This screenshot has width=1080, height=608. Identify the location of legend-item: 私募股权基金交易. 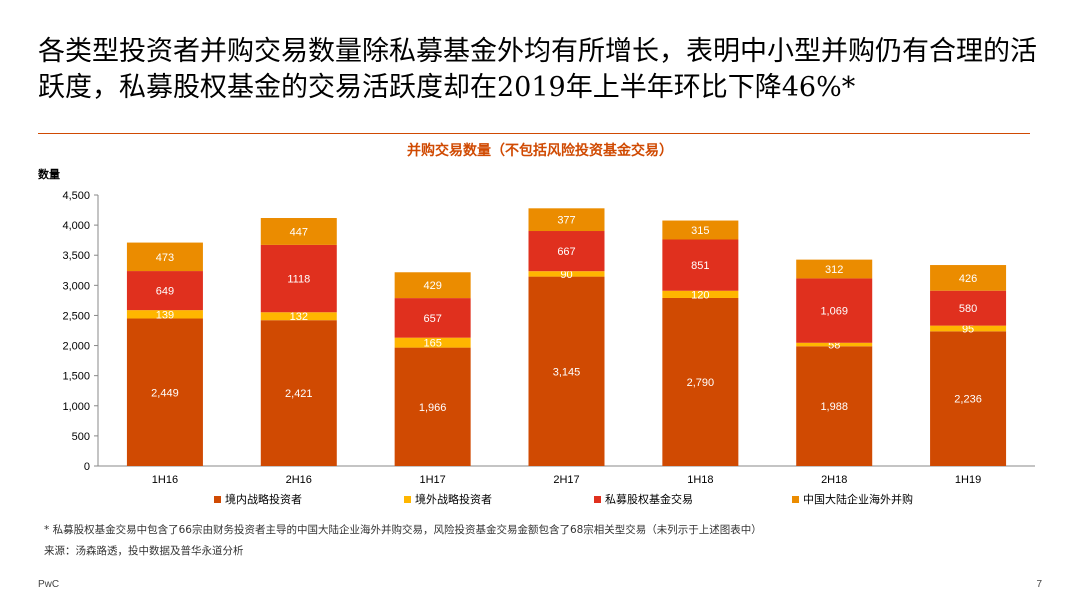
(643, 499).